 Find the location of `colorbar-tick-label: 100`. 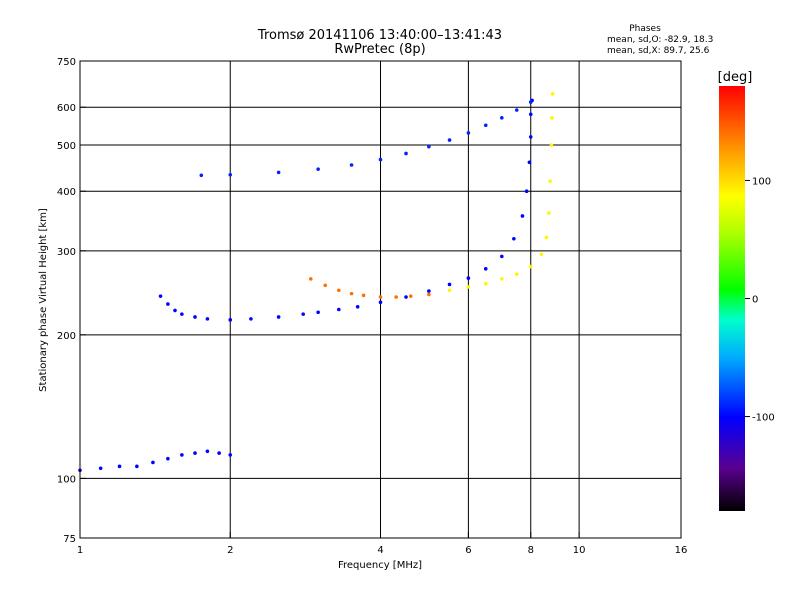

colorbar-tick-label: 100 is located at coordinates (761, 181).